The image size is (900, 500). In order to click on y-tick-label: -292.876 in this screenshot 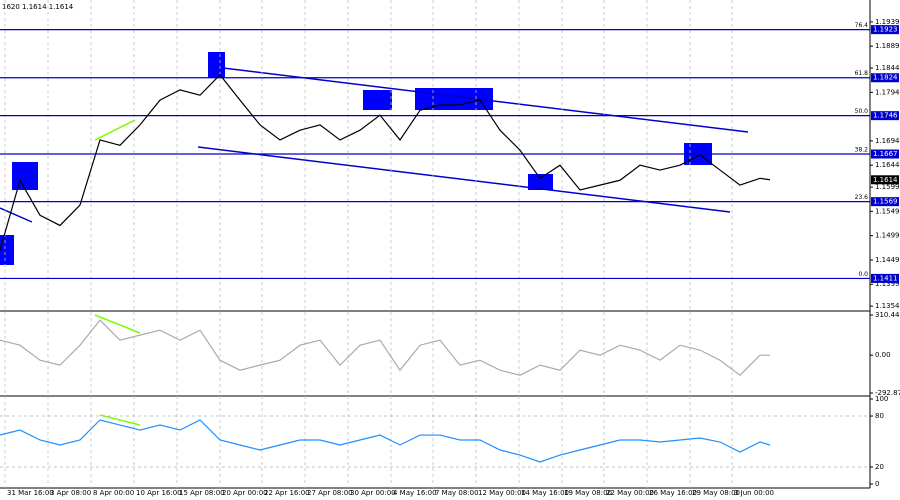, I will do `click(887, 393)`.